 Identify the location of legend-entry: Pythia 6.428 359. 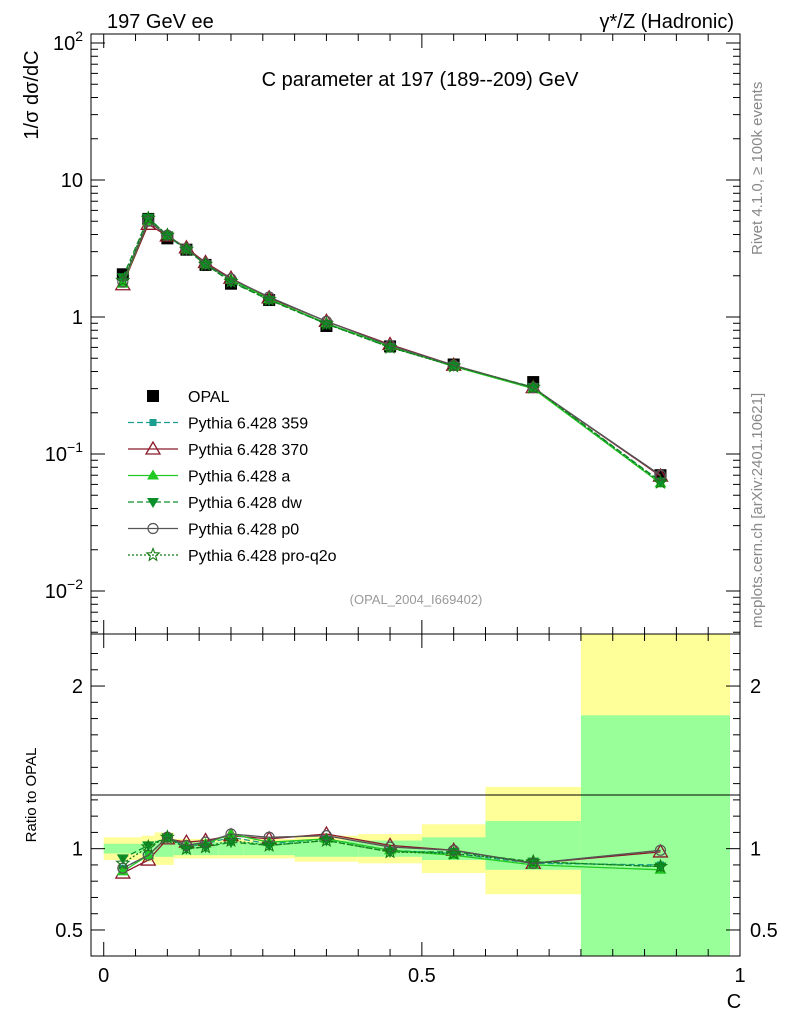
(218, 424).